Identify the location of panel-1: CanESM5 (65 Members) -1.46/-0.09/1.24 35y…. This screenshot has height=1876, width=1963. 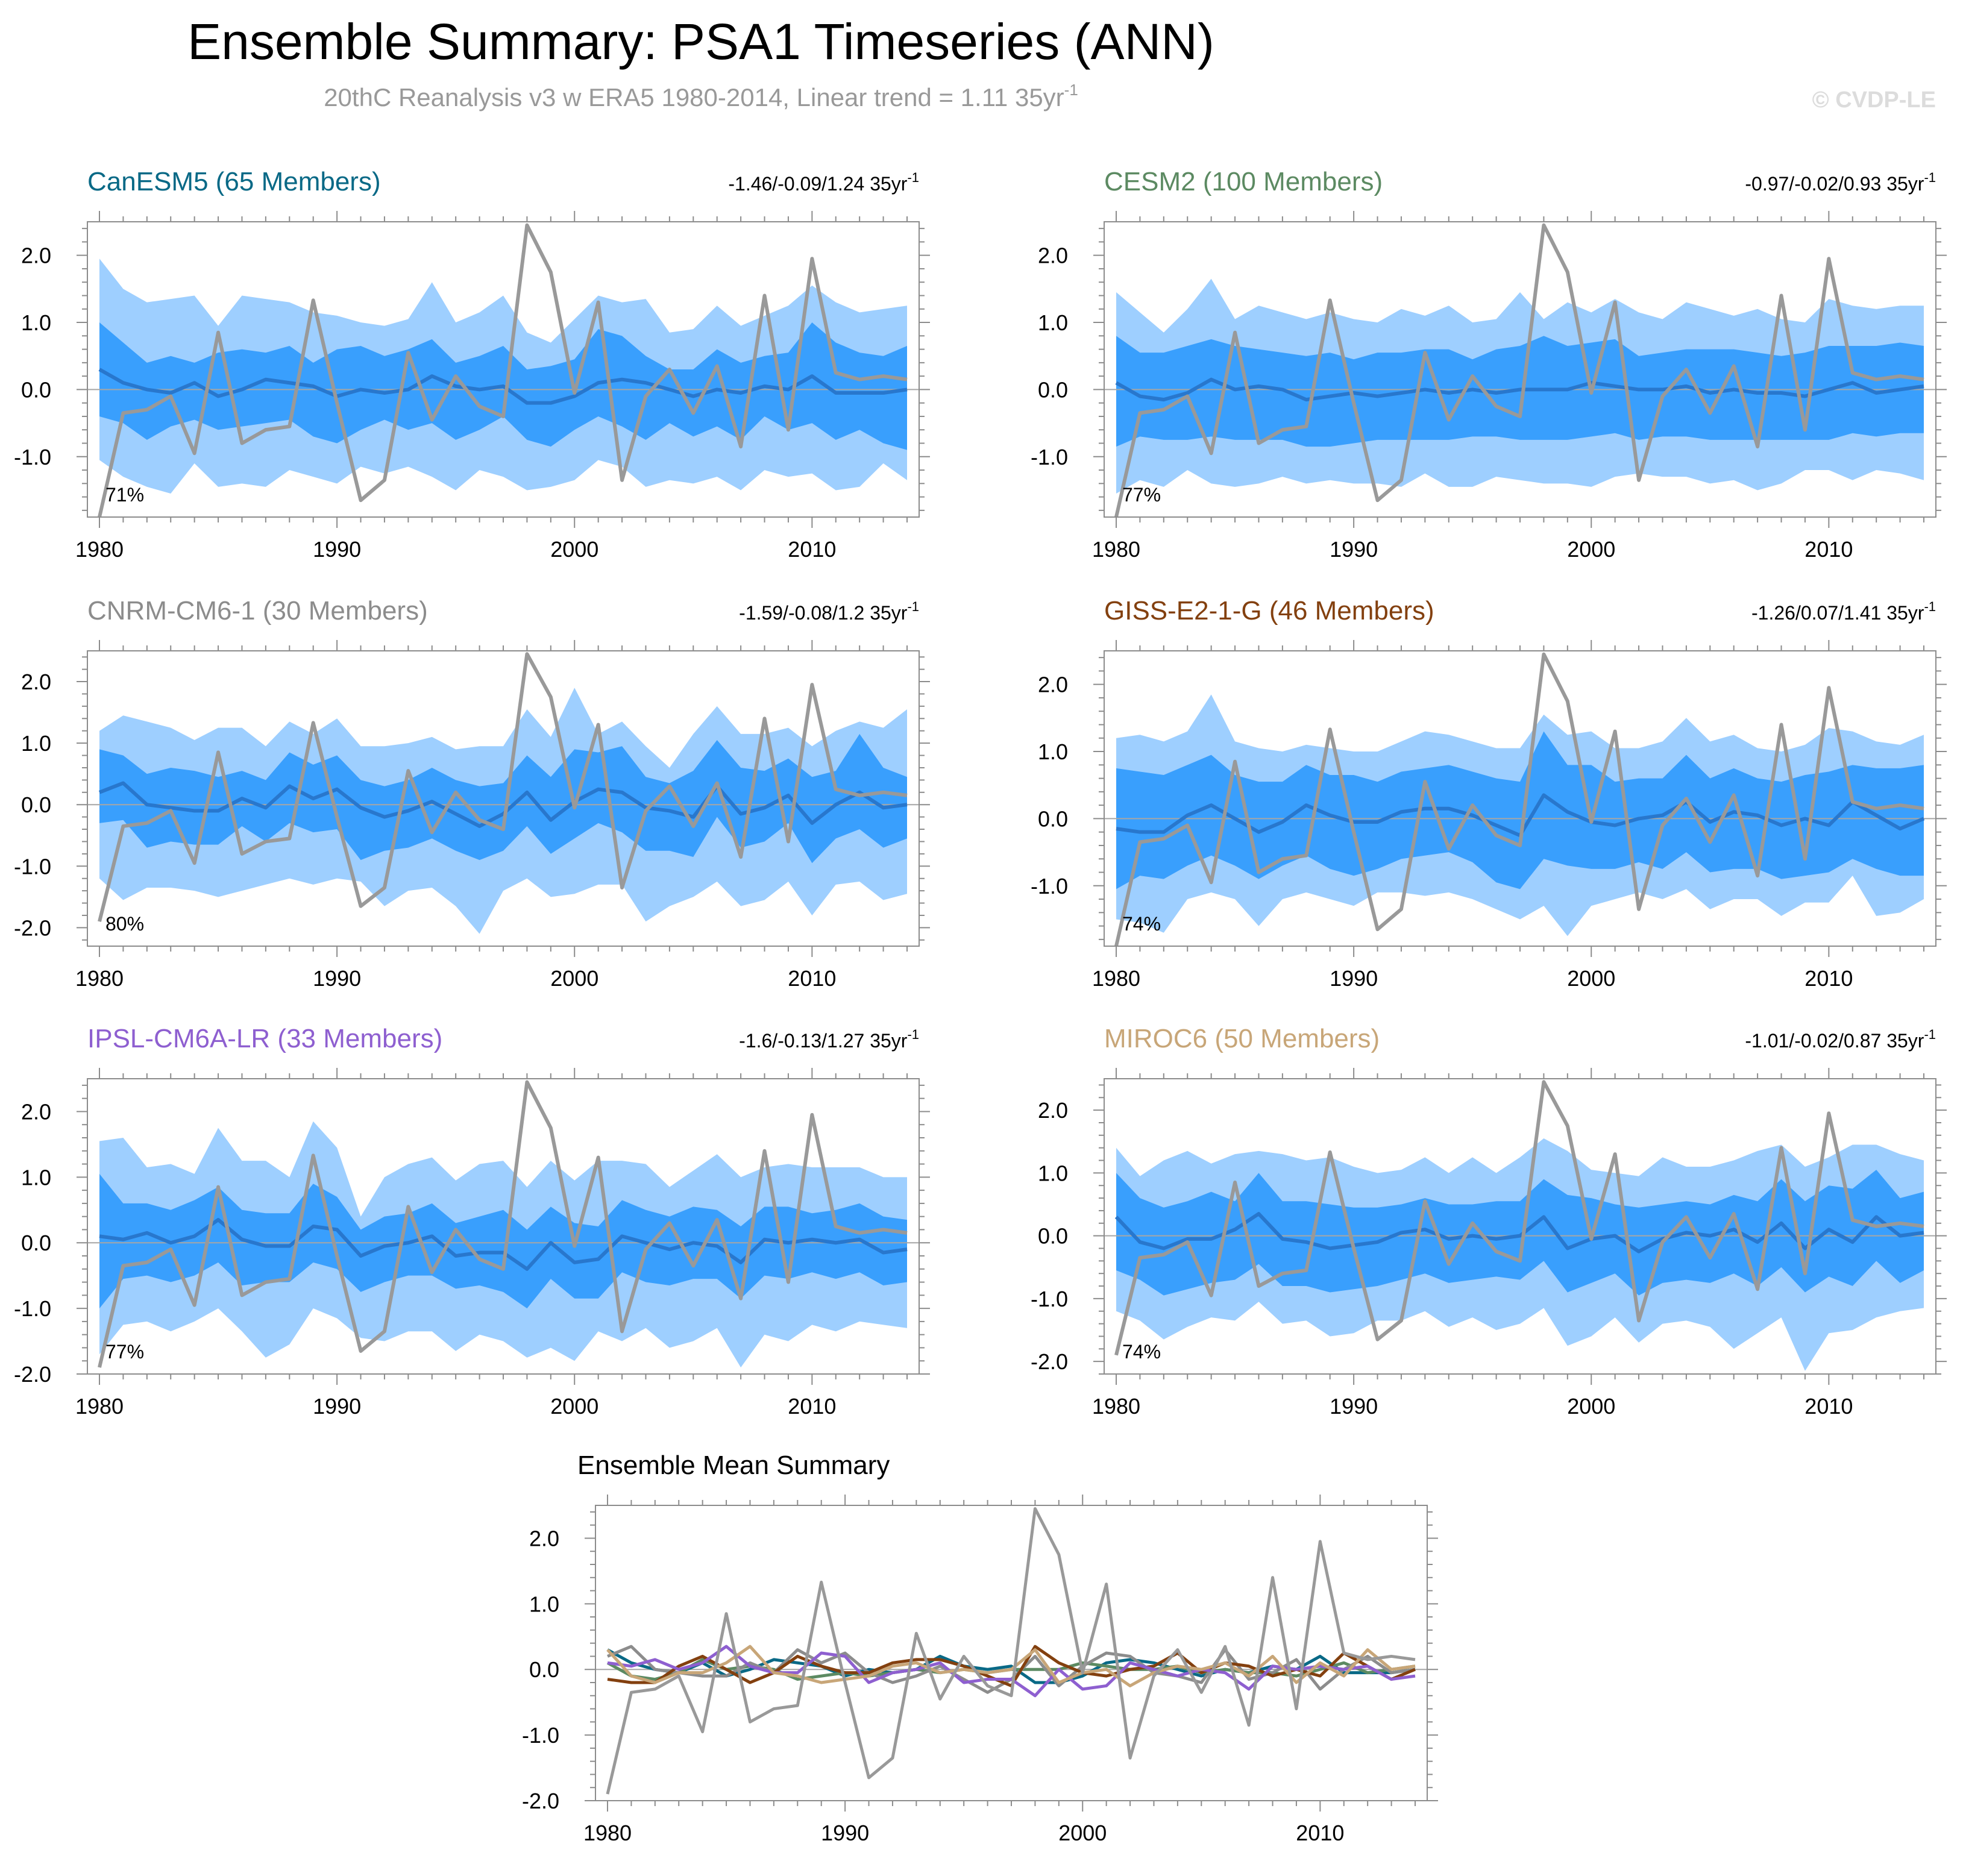
(472, 364).